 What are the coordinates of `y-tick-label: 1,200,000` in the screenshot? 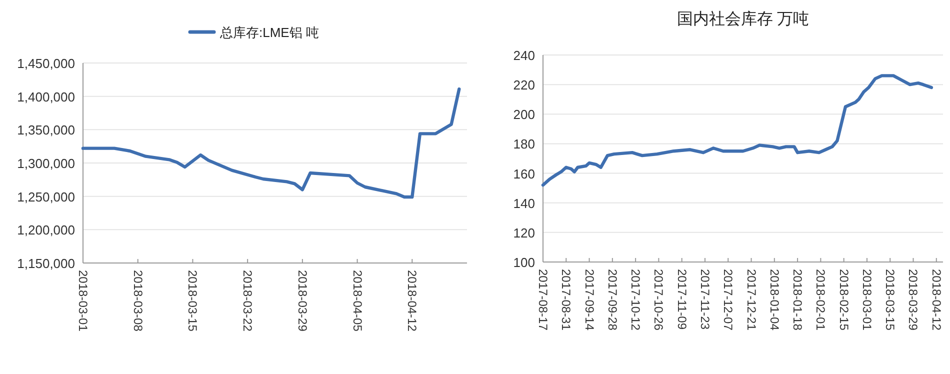 It's located at (46, 230).